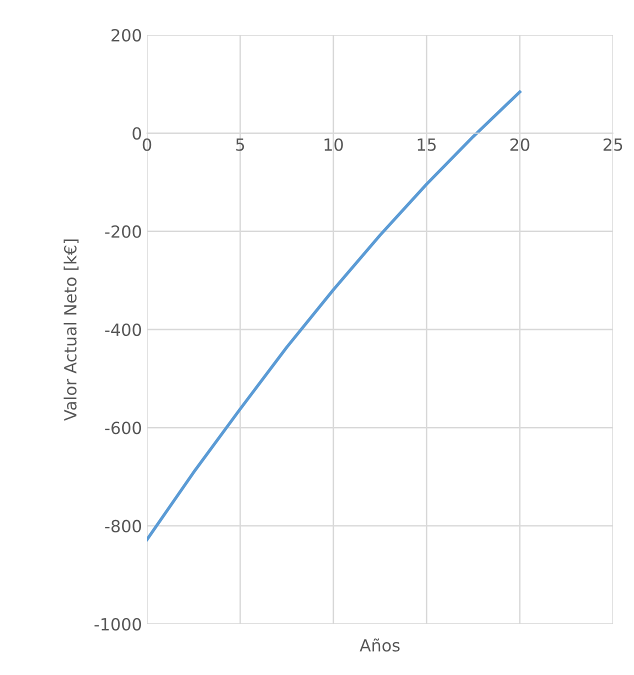  What do you see at coordinates (137, 133) in the screenshot?
I see `y-tick-label: 0` at bounding box center [137, 133].